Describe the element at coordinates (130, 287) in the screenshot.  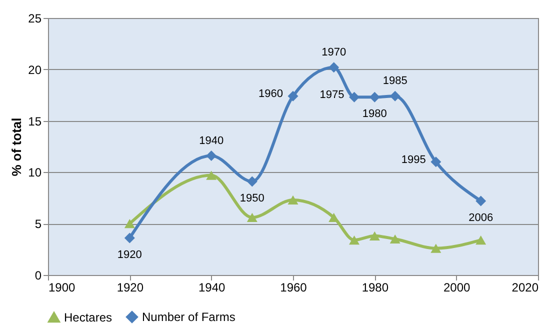
I see `x-tick-label: 1920` at that location.